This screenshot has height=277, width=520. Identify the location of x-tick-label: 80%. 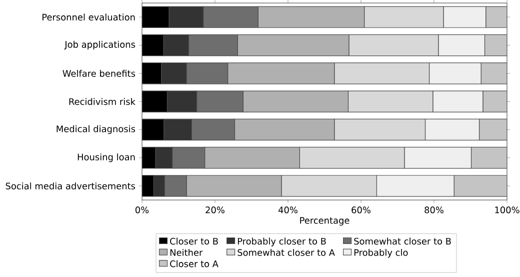
(434, 210).